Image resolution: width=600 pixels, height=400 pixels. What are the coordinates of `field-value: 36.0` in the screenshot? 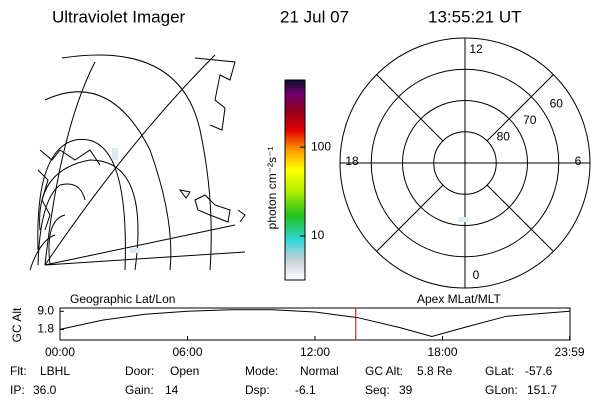 It's located at (45, 390).